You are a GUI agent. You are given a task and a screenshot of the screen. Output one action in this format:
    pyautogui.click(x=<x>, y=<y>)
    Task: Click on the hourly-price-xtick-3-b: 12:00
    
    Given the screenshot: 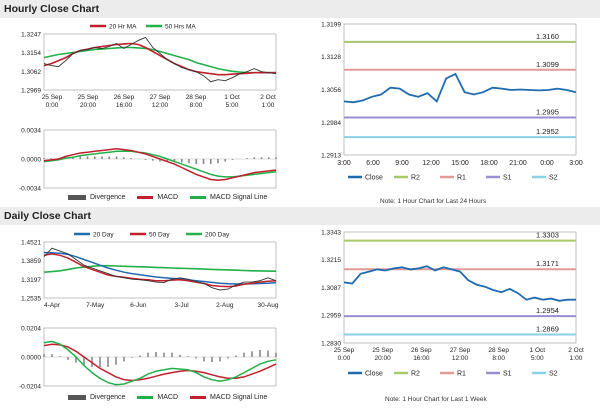 What is the action you would take?
    pyautogui.click(x=160, y=105)
    